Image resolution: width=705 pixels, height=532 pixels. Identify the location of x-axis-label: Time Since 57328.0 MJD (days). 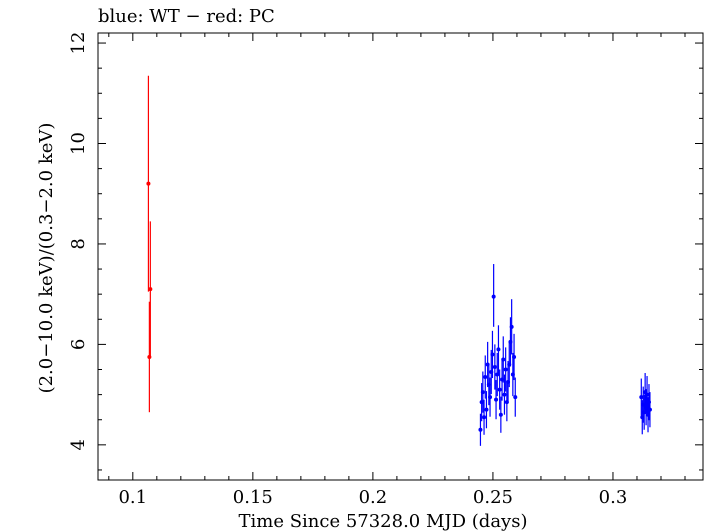
(382, 521).